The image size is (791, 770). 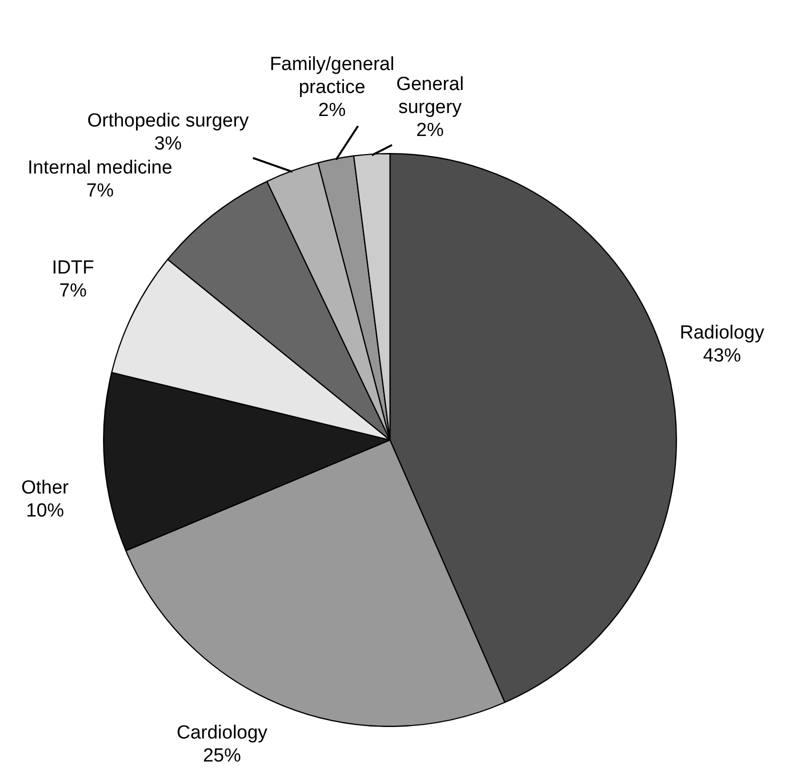 I want to click on data-label: 43%, so click(x=722, y=356).